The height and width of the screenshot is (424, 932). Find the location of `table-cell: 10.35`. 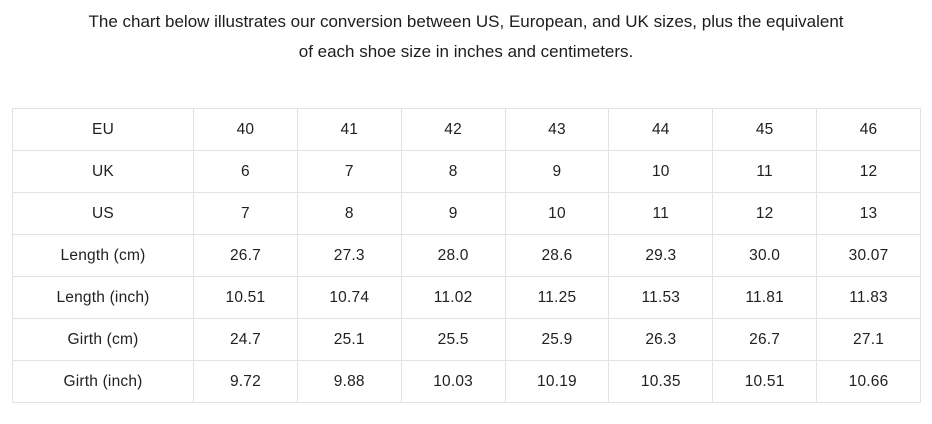

table-cell: 10.35 is located at coordinates (661, 381).